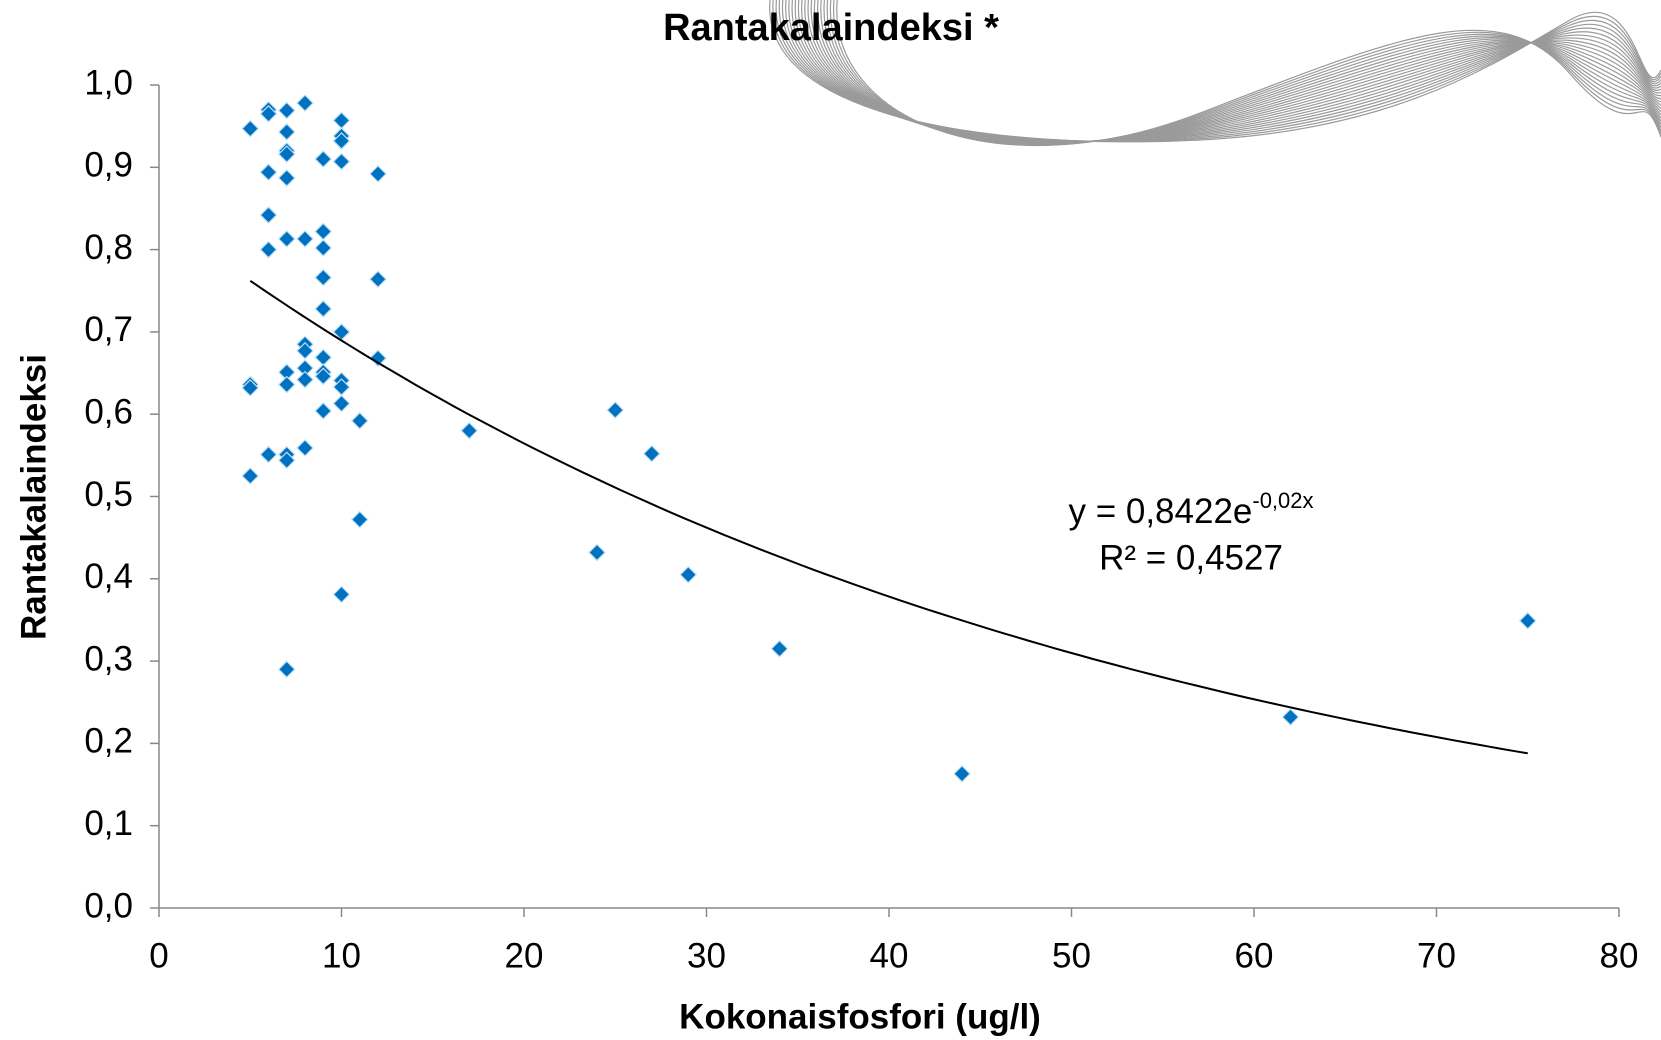 The height and width of the screenshot is (1040, 1661). I want to click on x-tick-label: 0, so click(158, 955).